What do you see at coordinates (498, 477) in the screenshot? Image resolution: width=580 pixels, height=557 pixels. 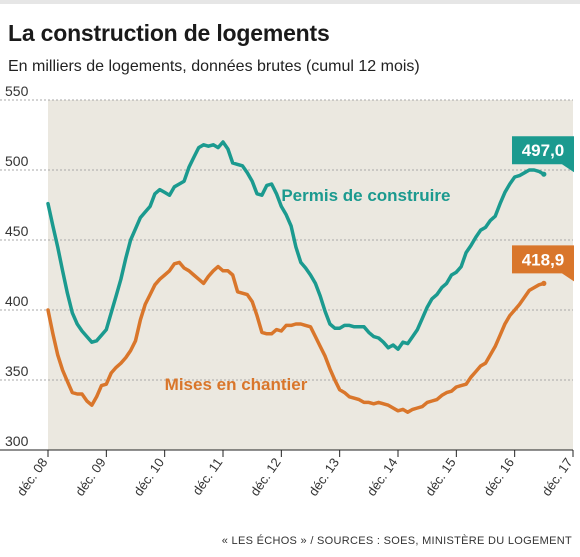 I see `x-tick-label: déc. 16` at bounding box center [498, 477].